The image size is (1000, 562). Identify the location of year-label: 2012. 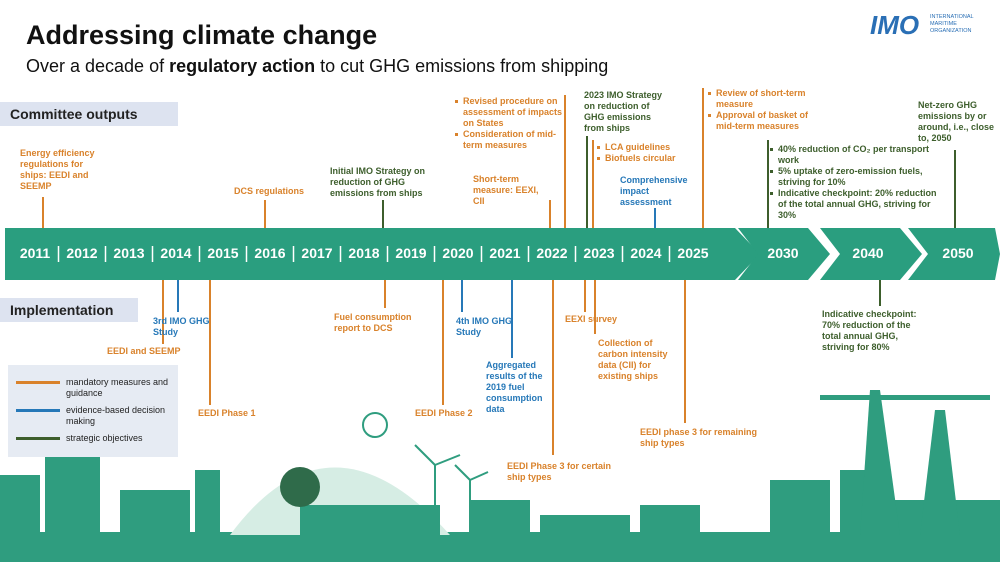
(82, 253).